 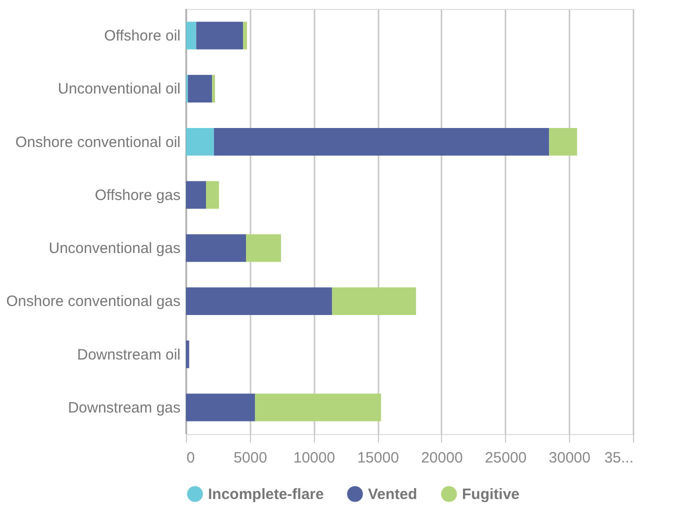 What do you see at coordinates (378, 458) in the screenshot?
I see `x-tick-label: 15000` at bounding box center [378, 458].